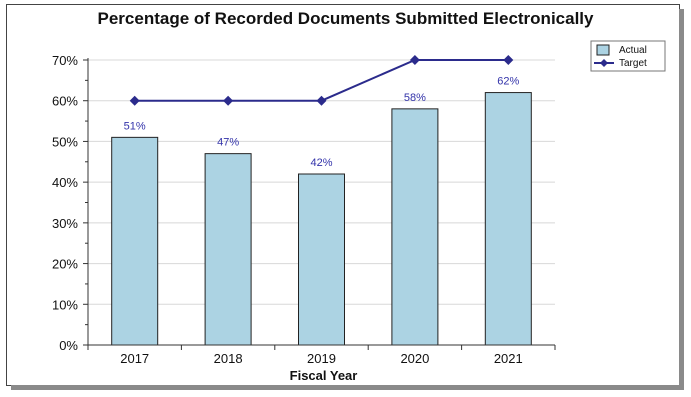 The image size is (691, 397). Describe the element at coordinates (508, 358) in the screenshot. I see `x-tick-label: 2021` at that location.